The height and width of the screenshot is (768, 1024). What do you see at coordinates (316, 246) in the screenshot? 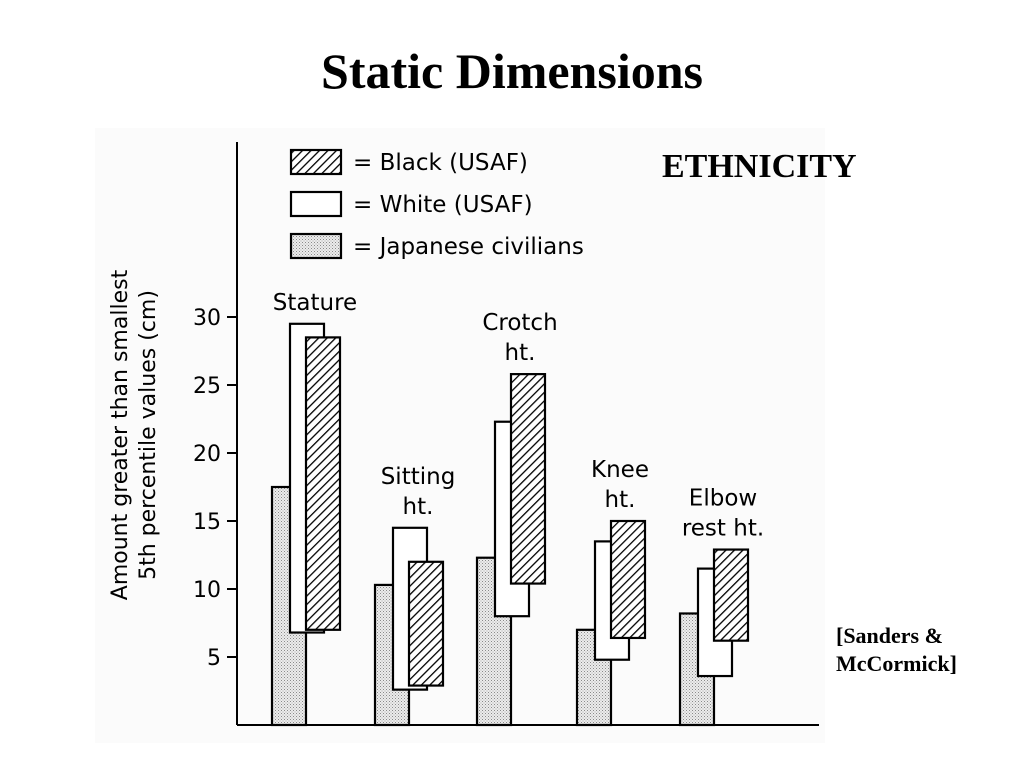
I see `legend-swatch-dots` at bounding box center [316, 246].